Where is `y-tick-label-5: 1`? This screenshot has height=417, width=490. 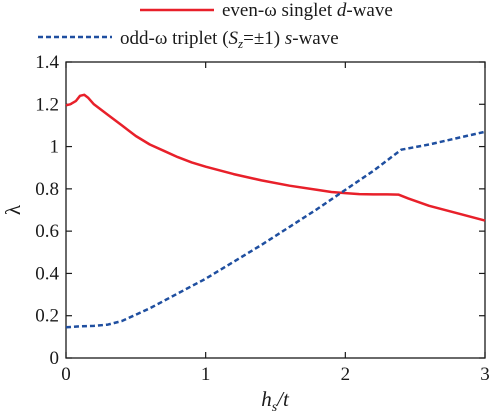
y-tick-label-5: 1 is located at coordinates (55, 147).